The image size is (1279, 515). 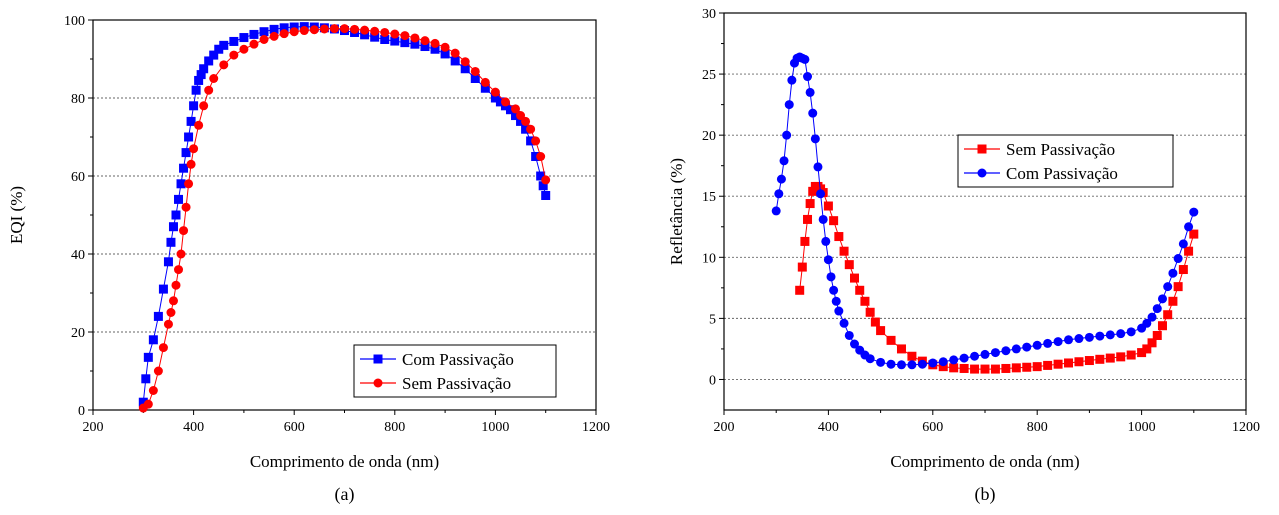 I want to click on legend: Sem Passivação Com Passivação, so click(x=1065, y=161).